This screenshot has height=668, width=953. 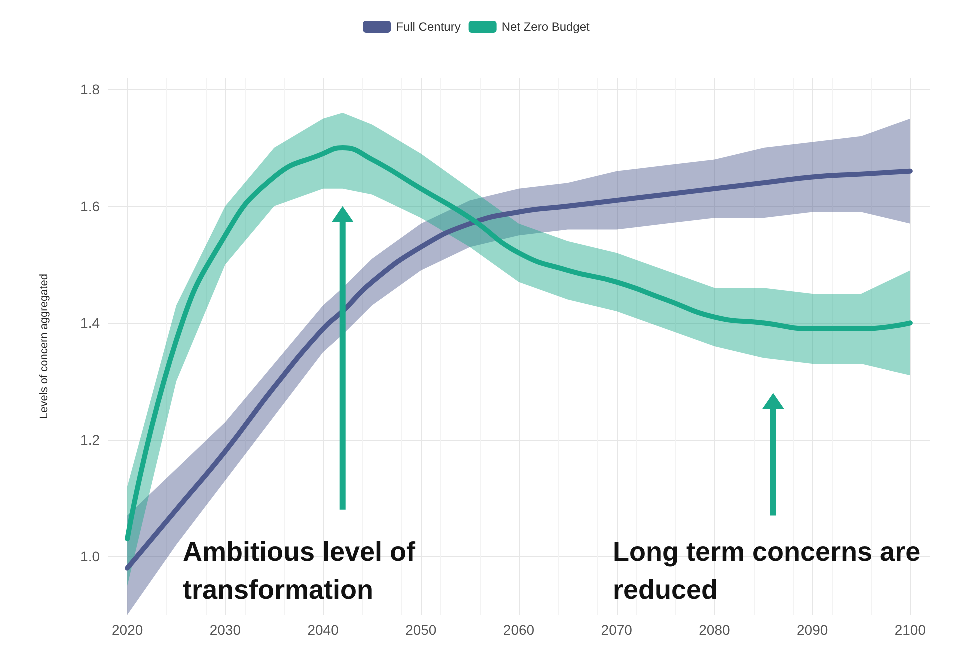 I want to click on x-tick-label: 2070, so click(x=617, y=630).